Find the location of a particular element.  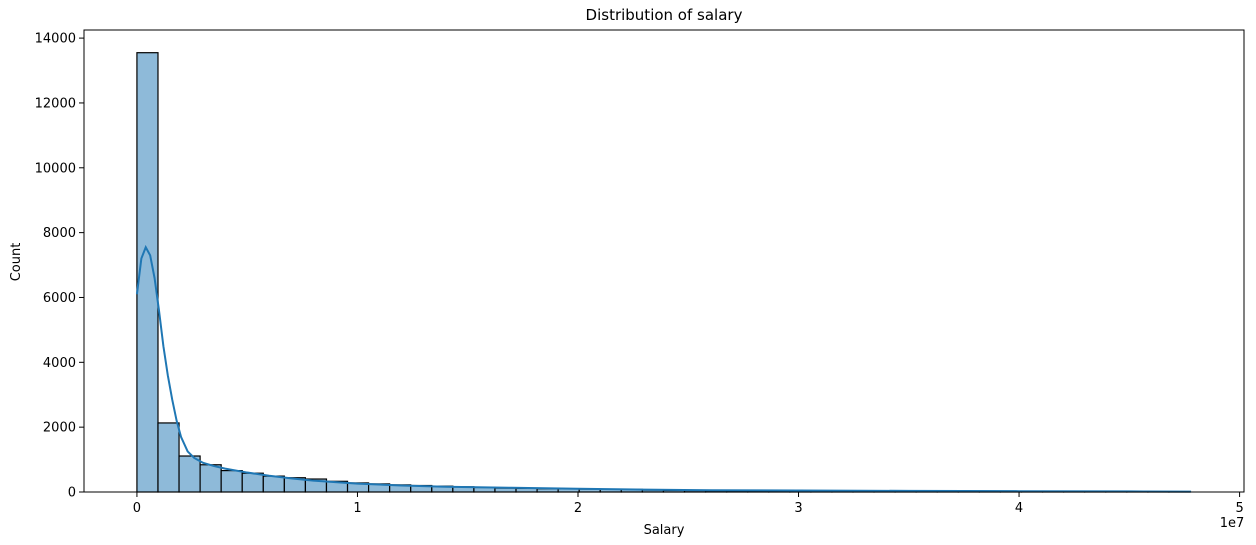

y-tick-label-7: 14000 is located at coordinates (55, 39).